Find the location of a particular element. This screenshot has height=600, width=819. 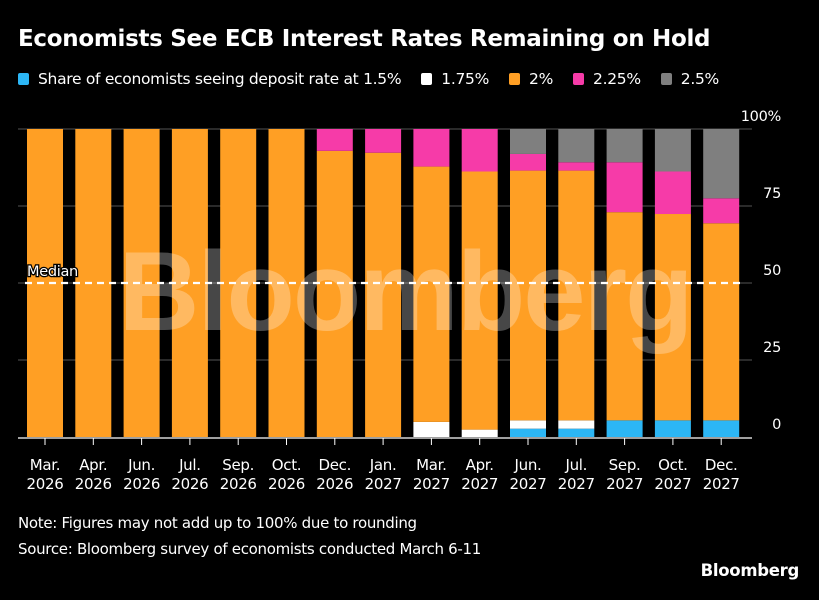

x-tick-label-month: Jan. is located at coordinates (383, 465).